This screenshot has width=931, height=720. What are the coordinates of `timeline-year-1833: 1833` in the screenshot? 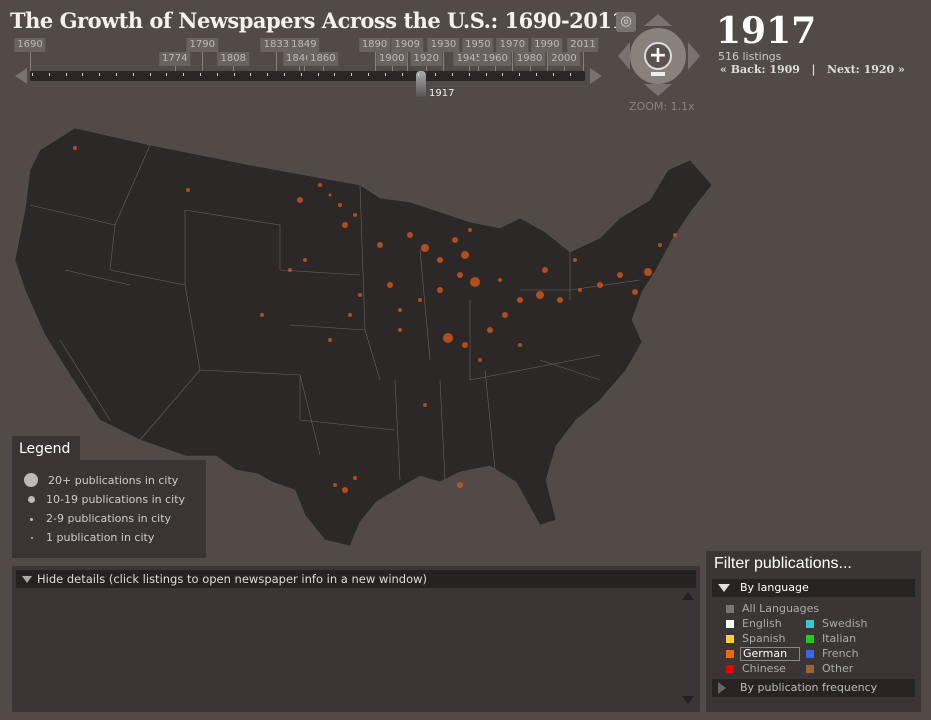 It's located at (276, 45).